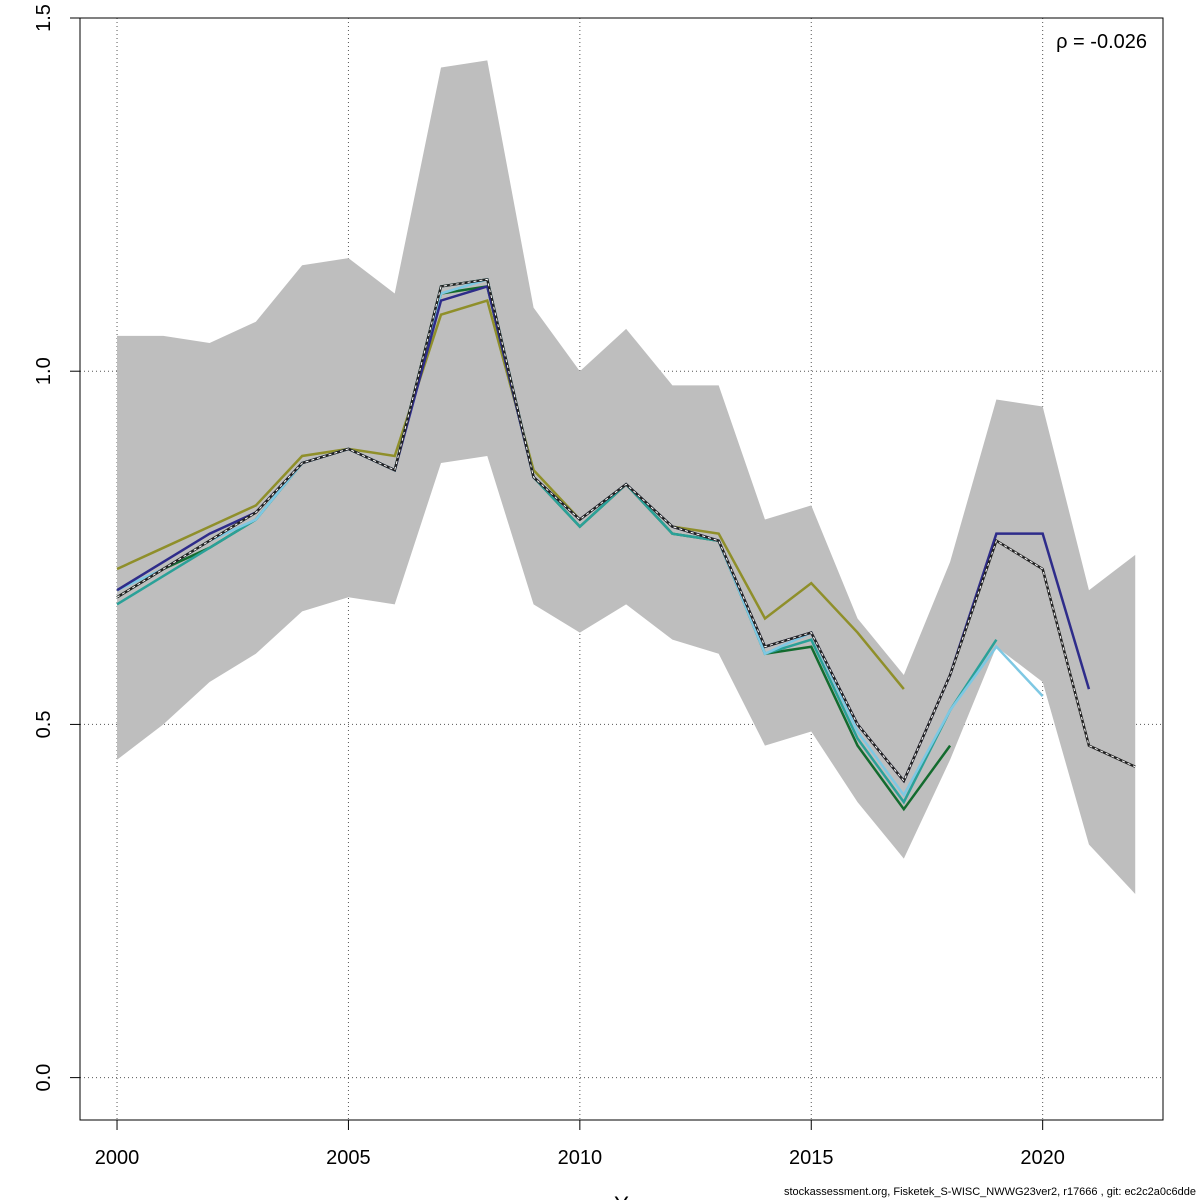  Describe the element at coordinates (580, 1158) in the screenshot. I see `x-tick-label-2010: 2010` at that location.